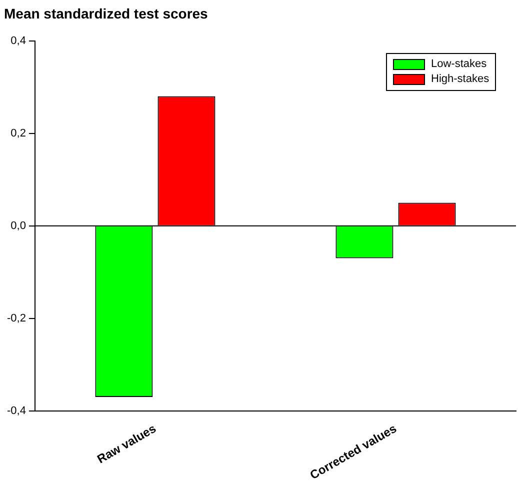 The width and height of the screenshot is (518, 490). I want to click on y-tick-label: 0,4, so click(18, 40).